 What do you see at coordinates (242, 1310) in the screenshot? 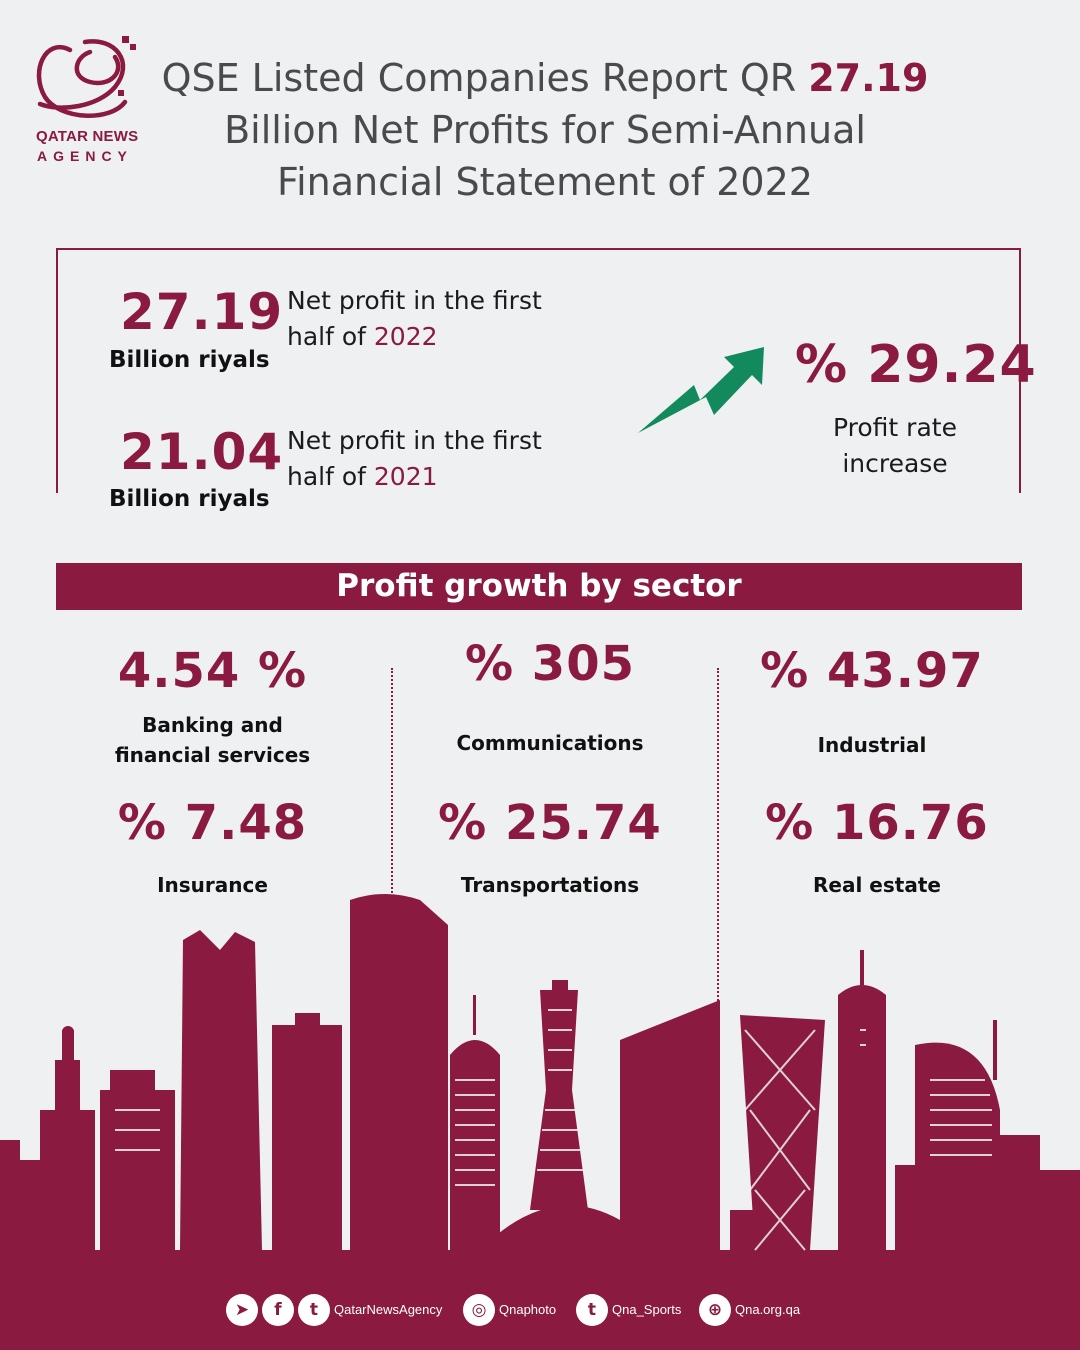
I see `telegram-icon: ➤` at bounding box center [242, 1310].